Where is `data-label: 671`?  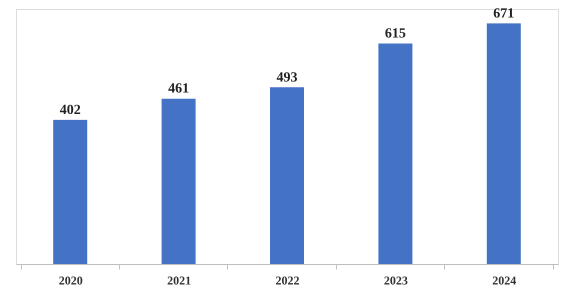
data-label: 671 is located at coordinates (503, 14).